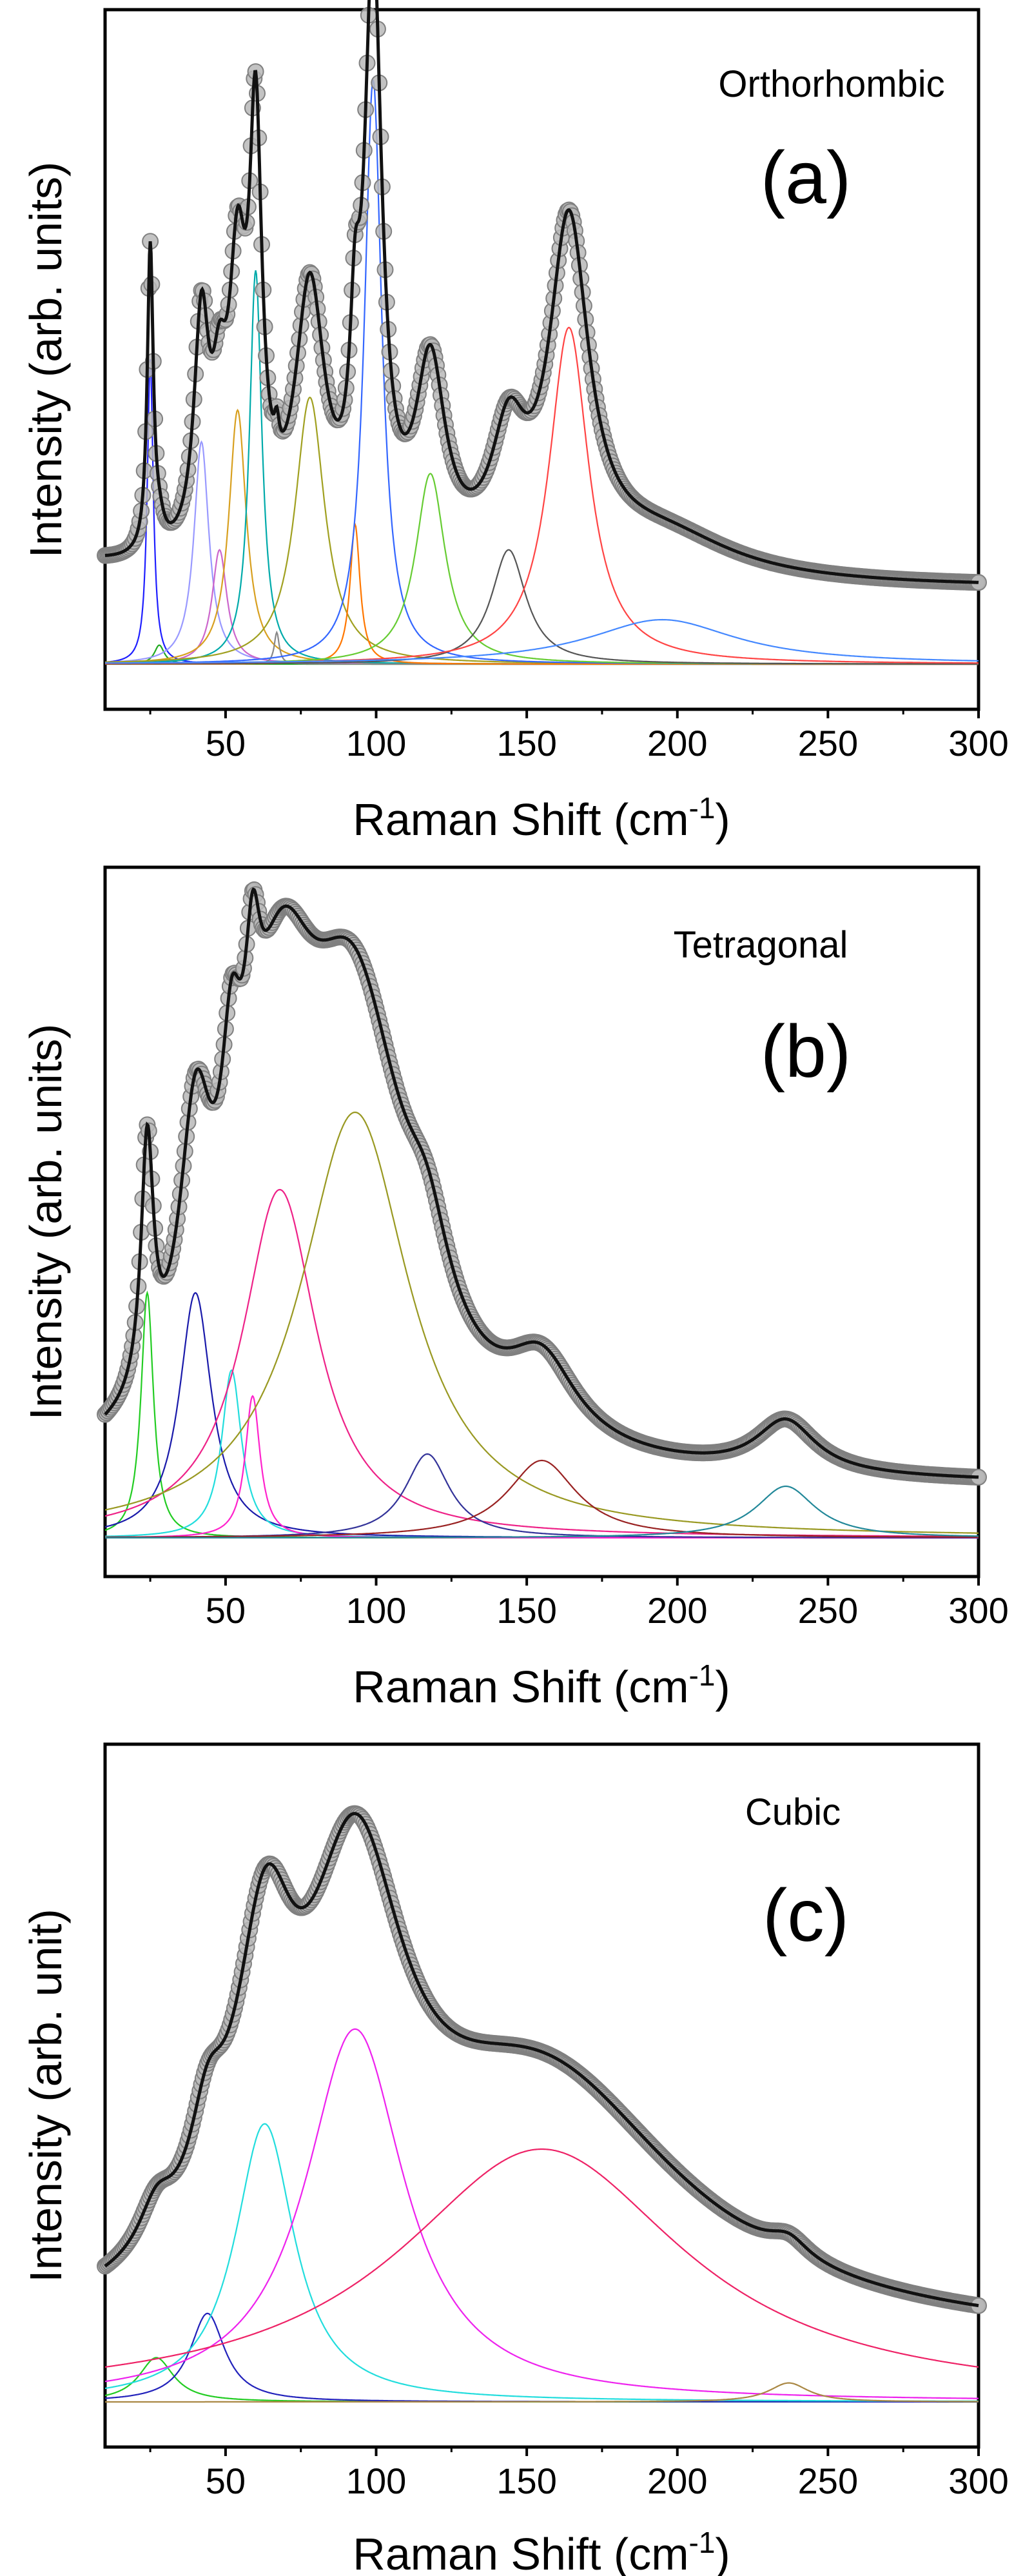 The image size is (1014, 2576). I want to click on panel-c-x-tick-label: 100, so click(376, 2481).